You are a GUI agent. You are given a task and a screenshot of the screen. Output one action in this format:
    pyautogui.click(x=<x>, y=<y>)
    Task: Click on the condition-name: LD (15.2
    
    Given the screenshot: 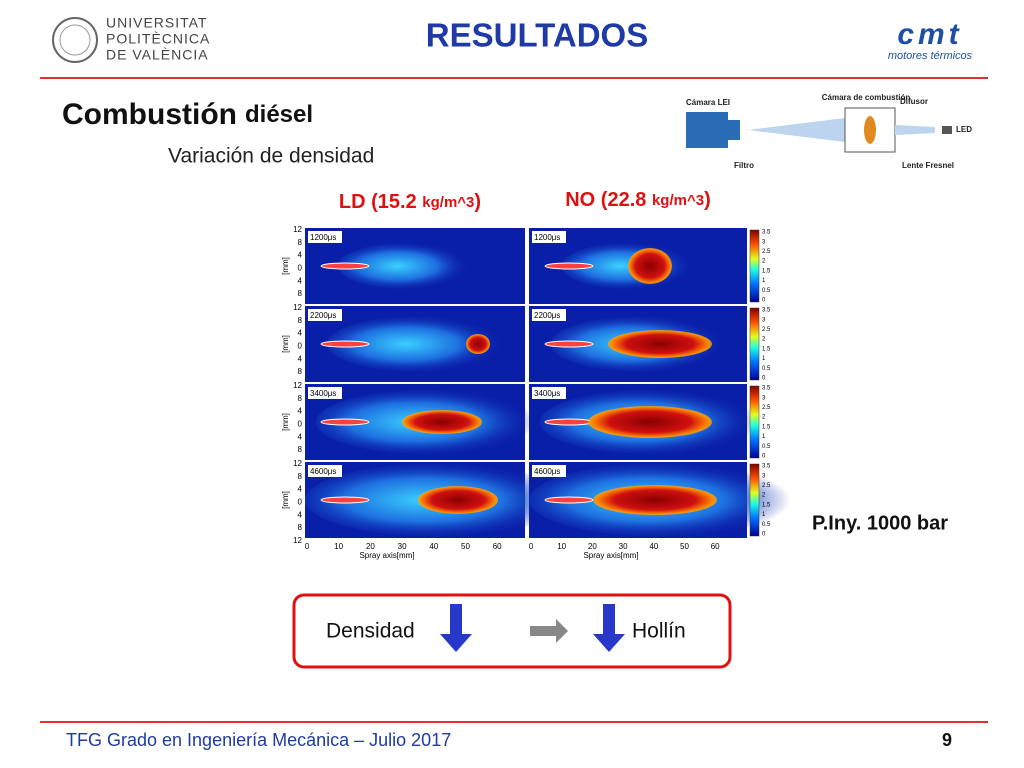 What is the action you would take?
    pyautogui.click(x=378, y=202)
    